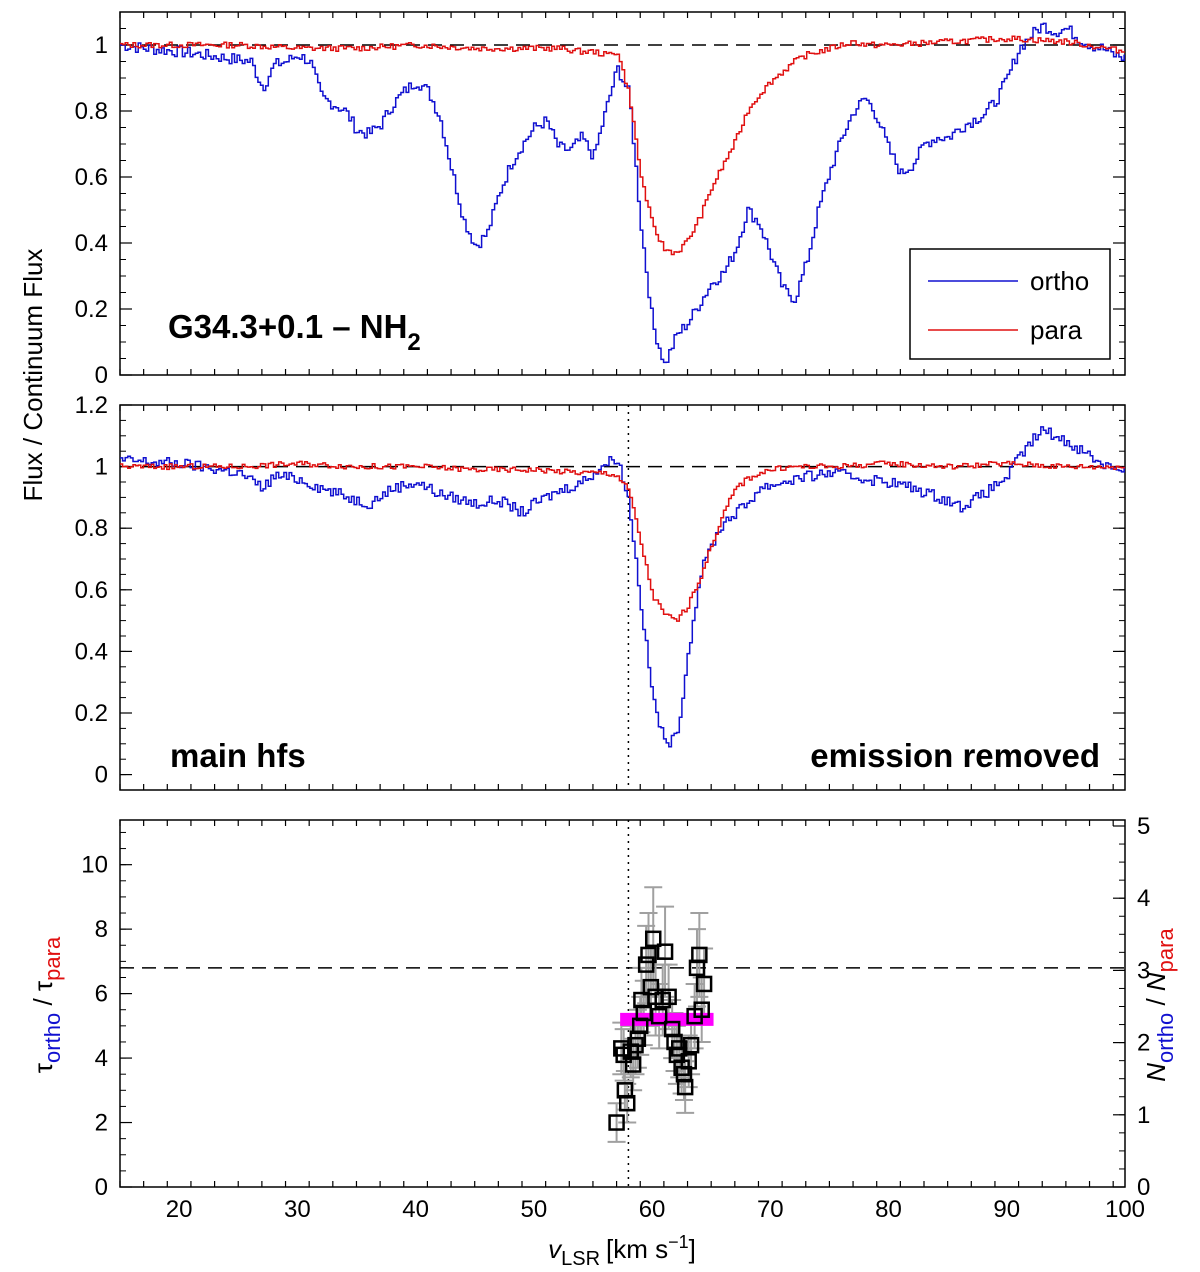  What do you see at coordinates (413, 342) in the screenshot?
I see `source-label-sub: 2` at bounding box center [413, 342].